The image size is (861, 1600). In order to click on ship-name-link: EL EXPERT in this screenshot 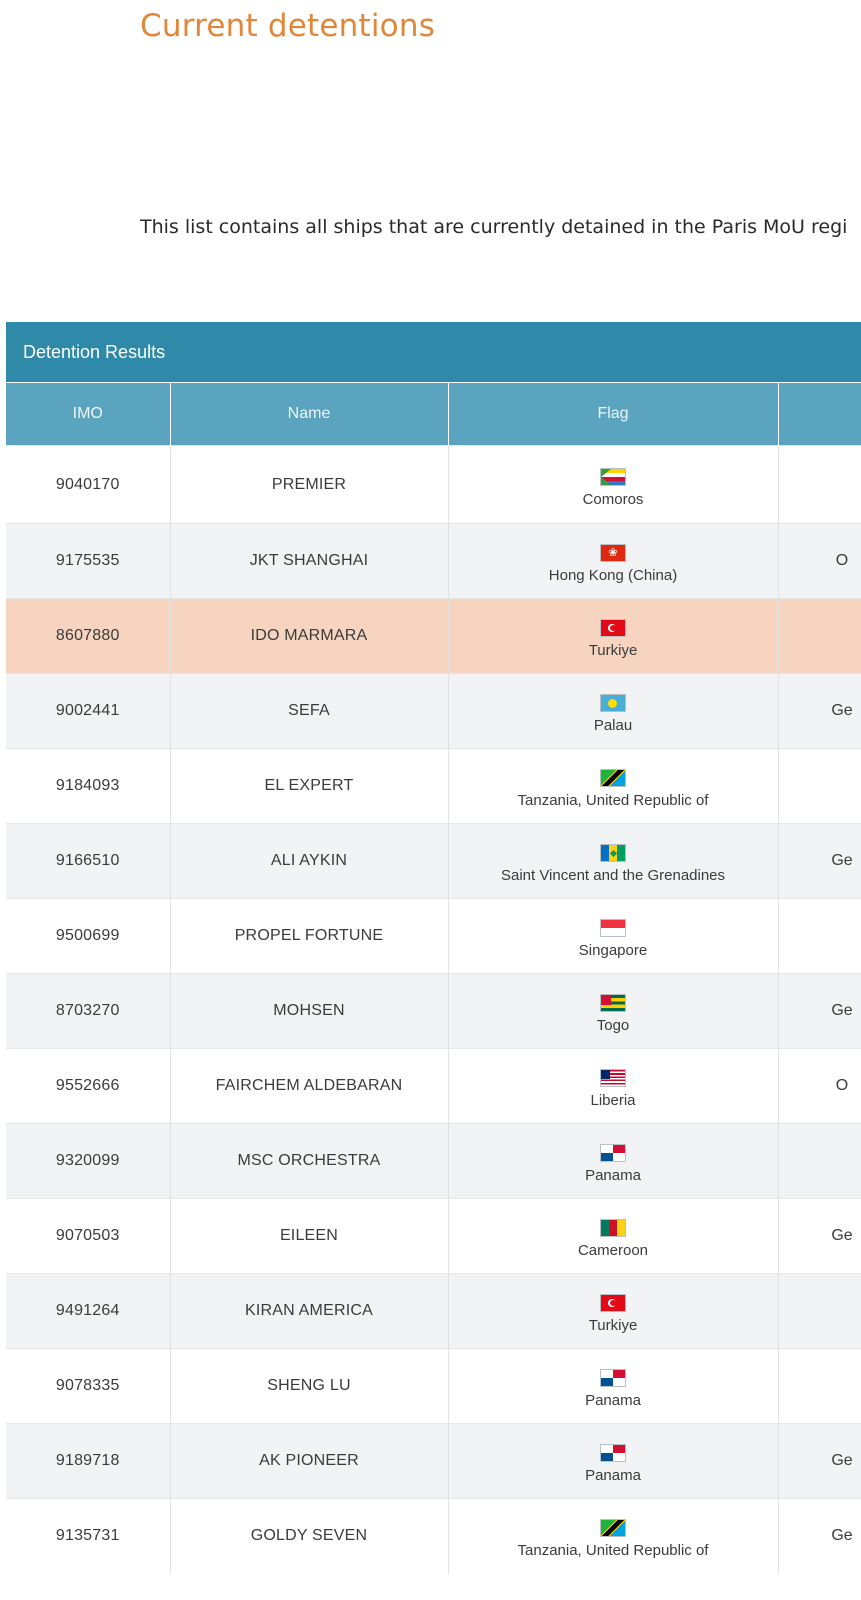, I will do `click(309, 786)`.